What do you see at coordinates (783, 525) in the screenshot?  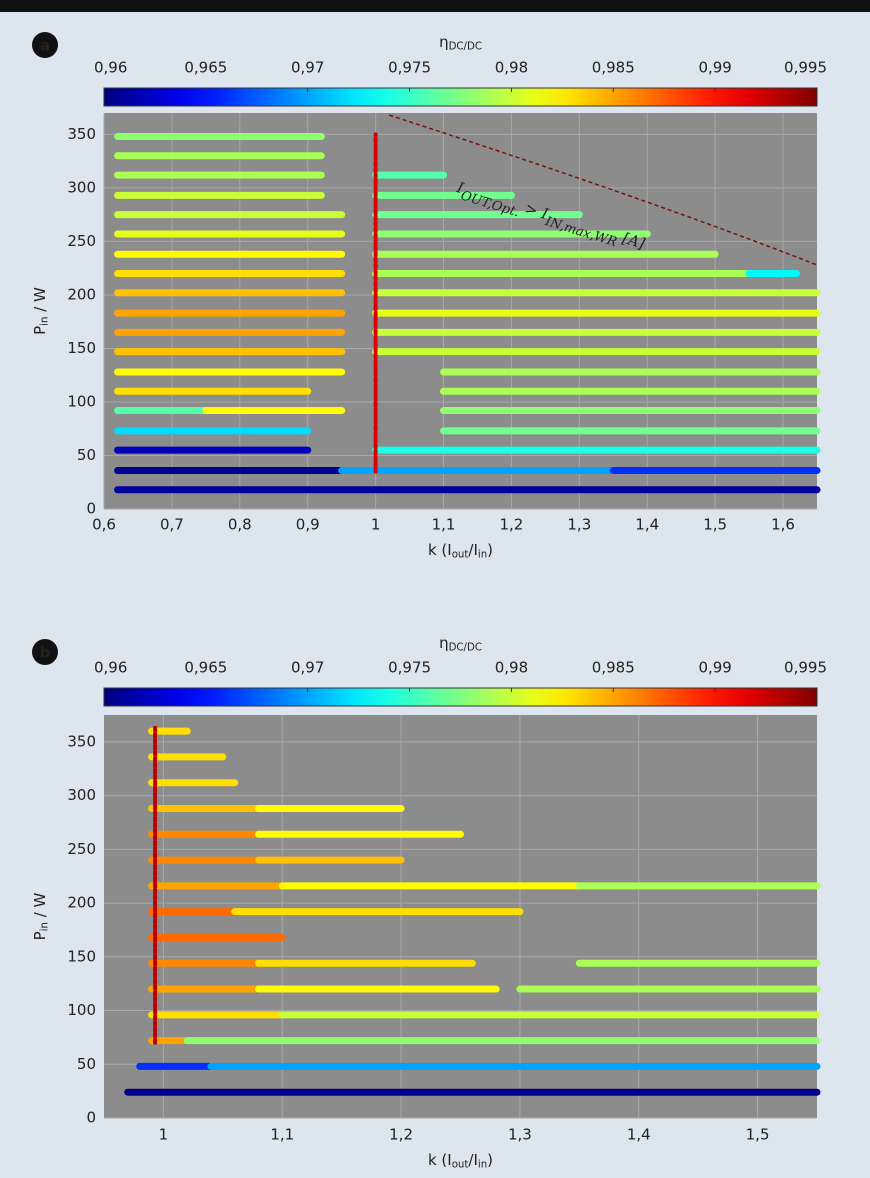 I see `x-tick-label: 1,6` at bounding box center [783, 525].